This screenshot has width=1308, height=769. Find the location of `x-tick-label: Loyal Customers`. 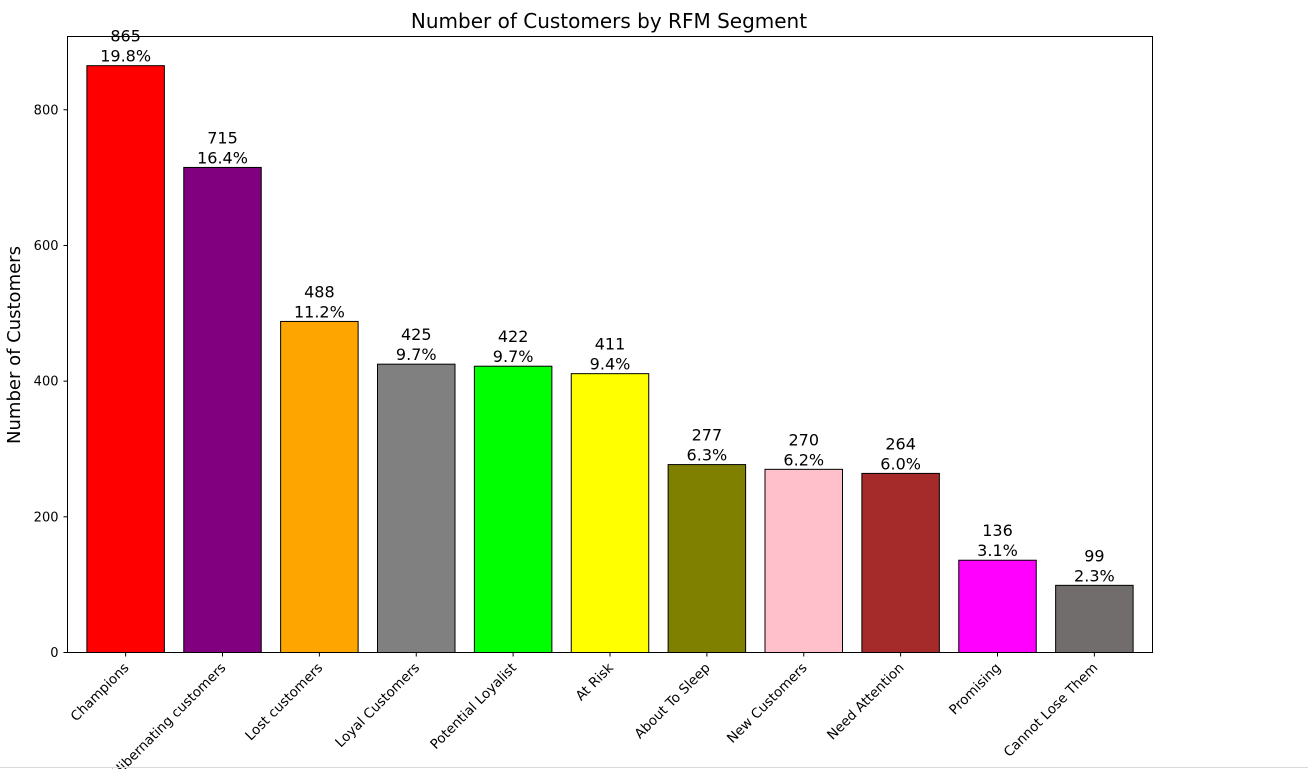

x-tick-label: Loyal Customers is located at coordinates (377, 705).